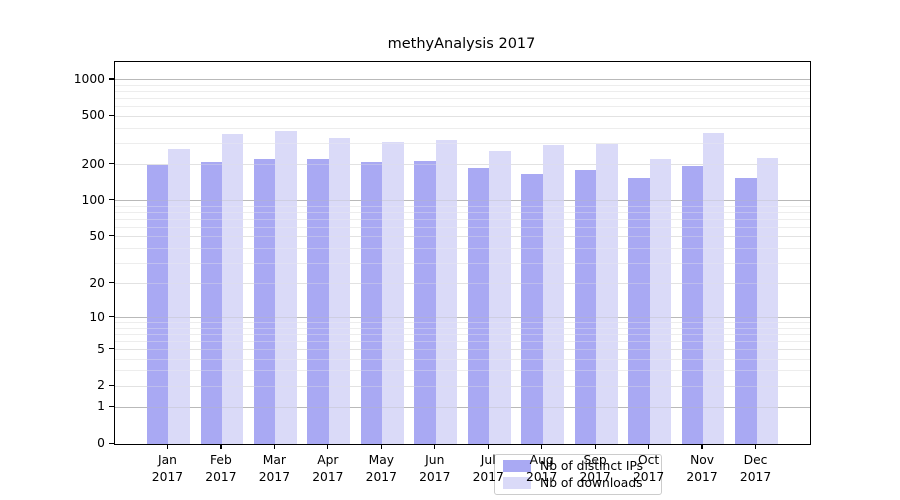  I want to click on bar-distinct-ips-sep, so click(585, 306).